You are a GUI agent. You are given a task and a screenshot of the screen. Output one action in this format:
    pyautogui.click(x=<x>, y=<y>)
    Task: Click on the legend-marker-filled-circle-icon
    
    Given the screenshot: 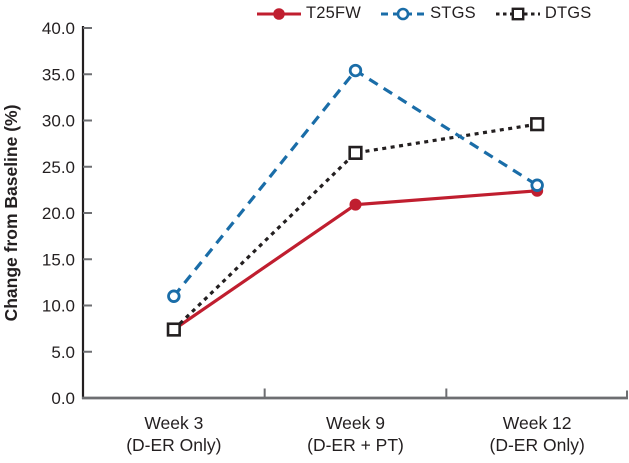 What is the action you would take?
    pyautogui.click(x=279, y=13)
    